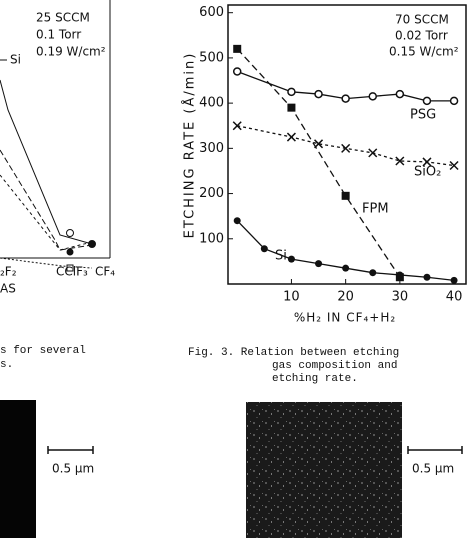  Describe the element at coordinates (211, 103) in the screenshot. I see `y-tick-label: 400` at that location.